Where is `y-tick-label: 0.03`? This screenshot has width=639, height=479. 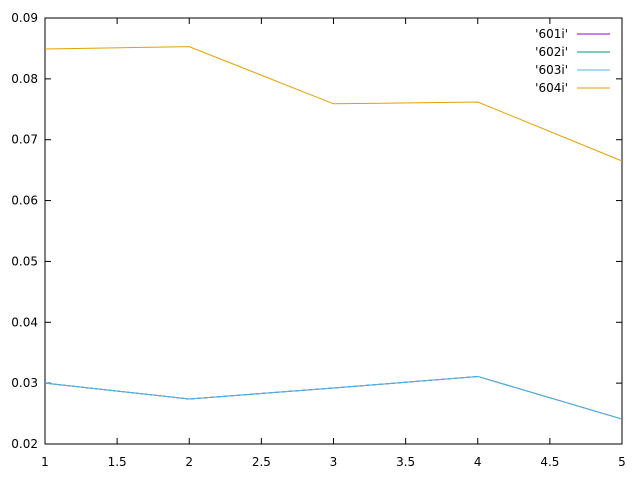
y-tick-label: 0.03 is located at coordinates (24, 383).